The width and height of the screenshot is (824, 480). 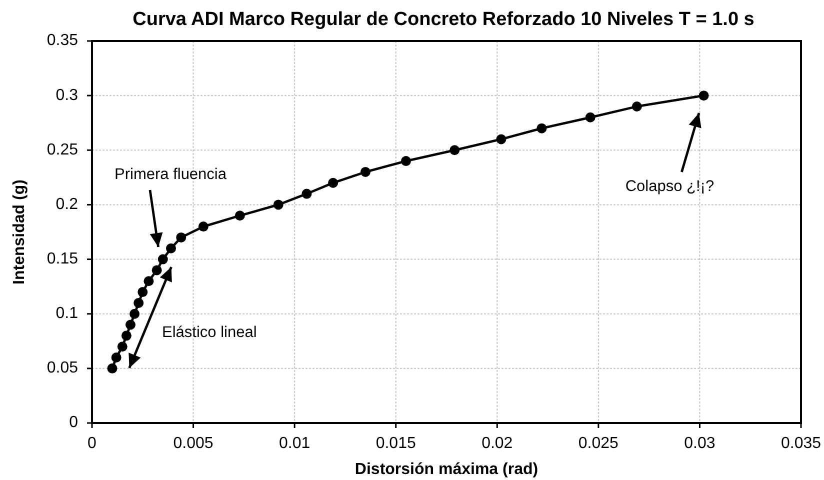 What do you see at coordinates (67, 313) in the screenshot?
I see `y-tick-label: 0.1` at bounding box center [67, 313].